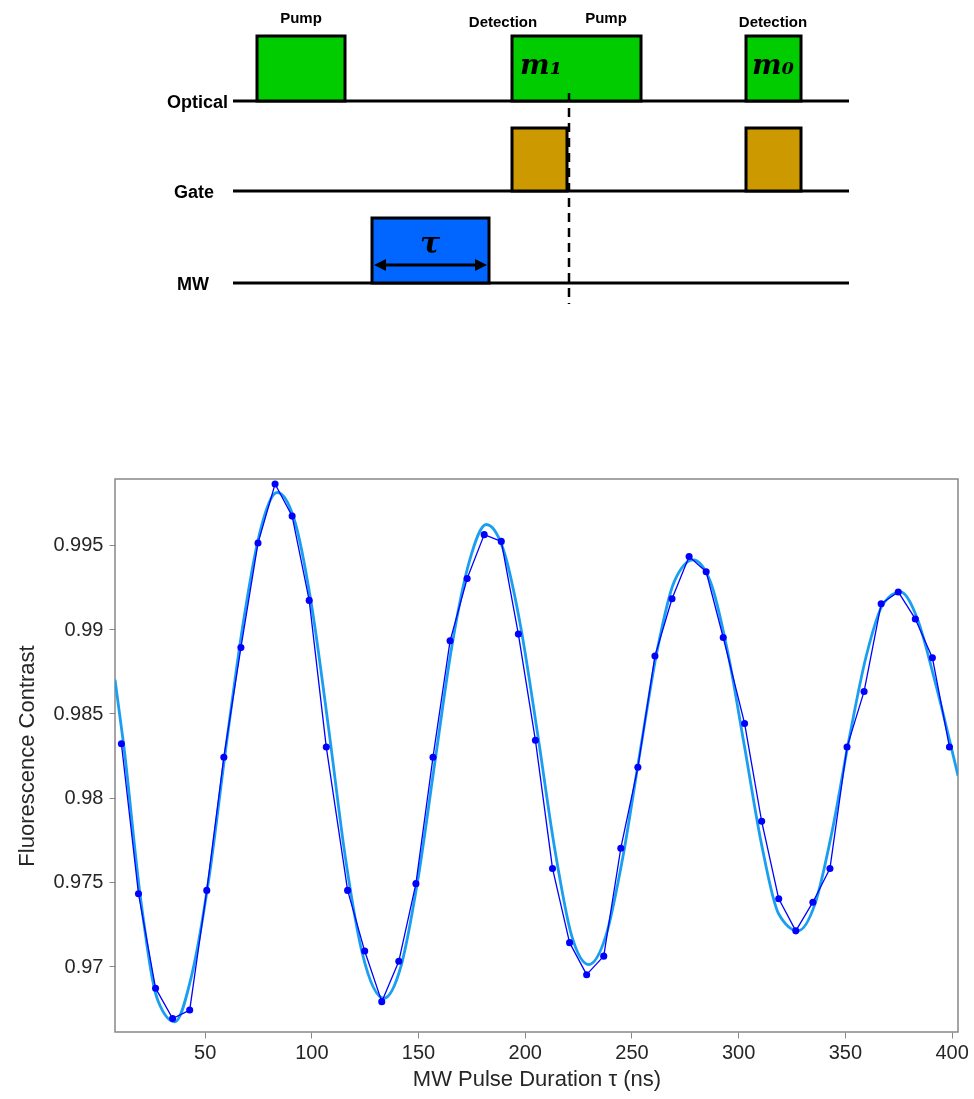  Describe the element at coordinates (738, 1051) in the screenshot. I see `x-tick-label: 300` at that location.